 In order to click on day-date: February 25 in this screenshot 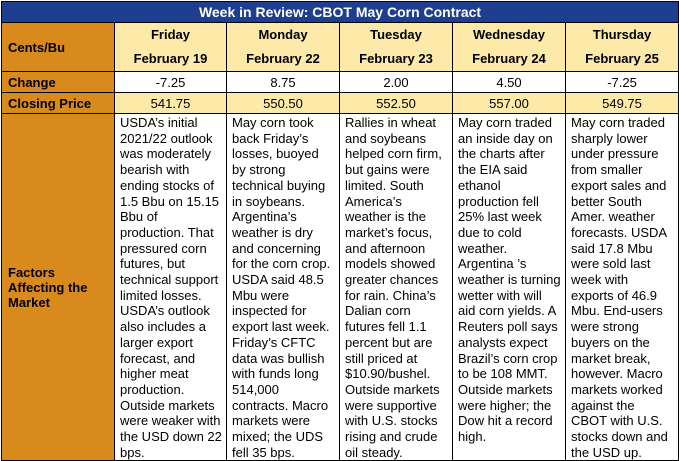, I will do `click(622, 58)`.